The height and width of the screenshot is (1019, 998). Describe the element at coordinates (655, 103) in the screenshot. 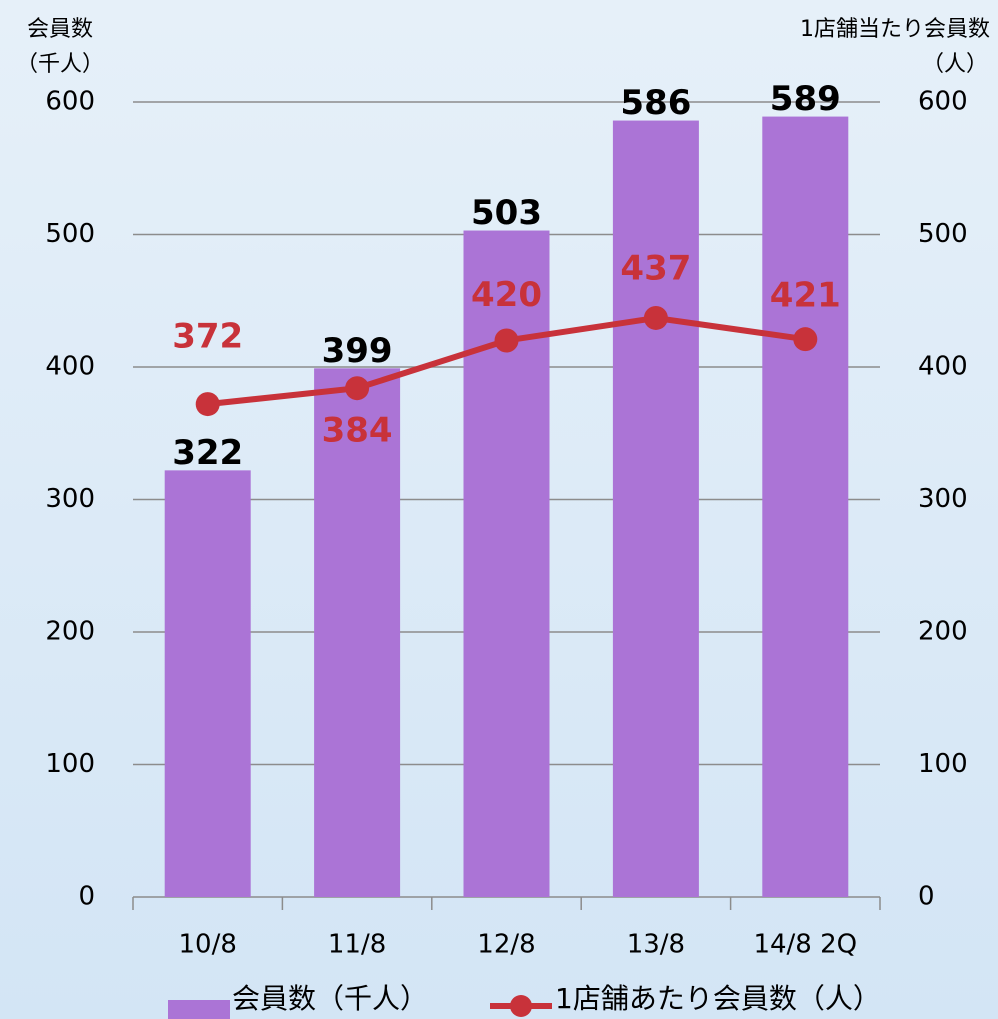

I see `data-label: 586` at that location.